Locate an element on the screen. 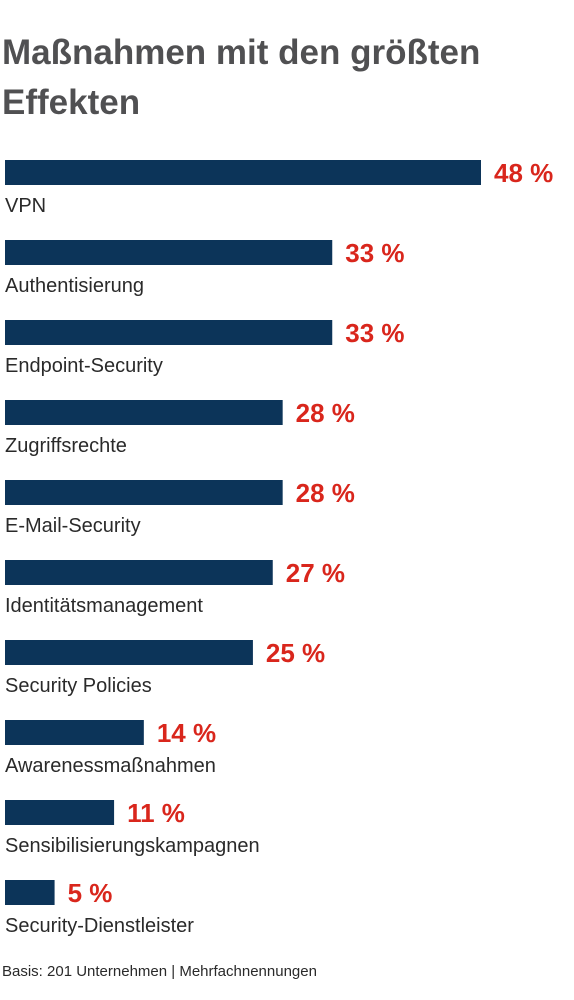 This screenshot has width=574, height=1000. category-label: Security-Dienstleister is located at coordinates (99, 926).